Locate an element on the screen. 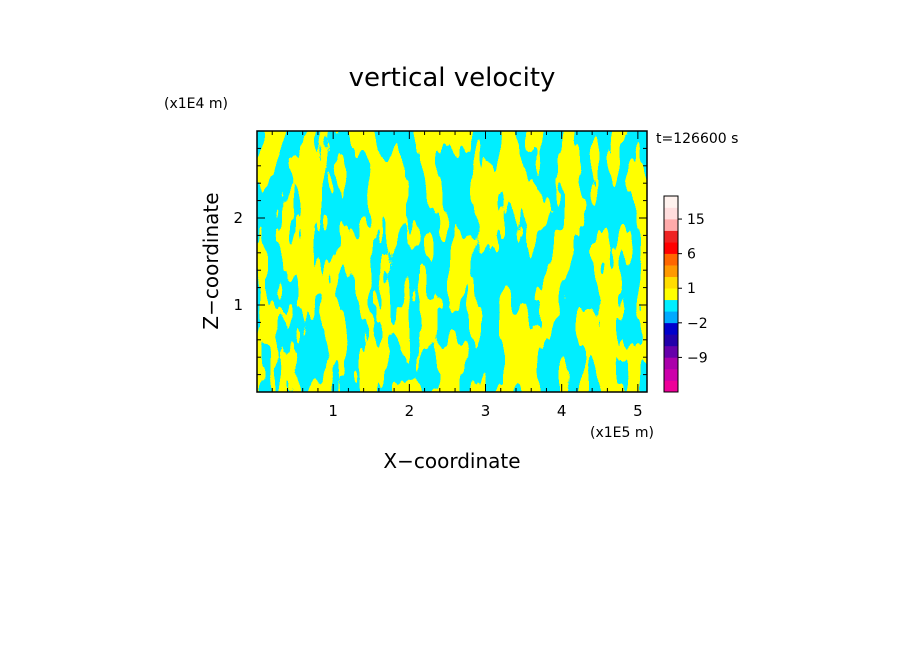 This screenshot has height=654, width=904. colorbar-label: 6 is located at coordinates (691, 255).